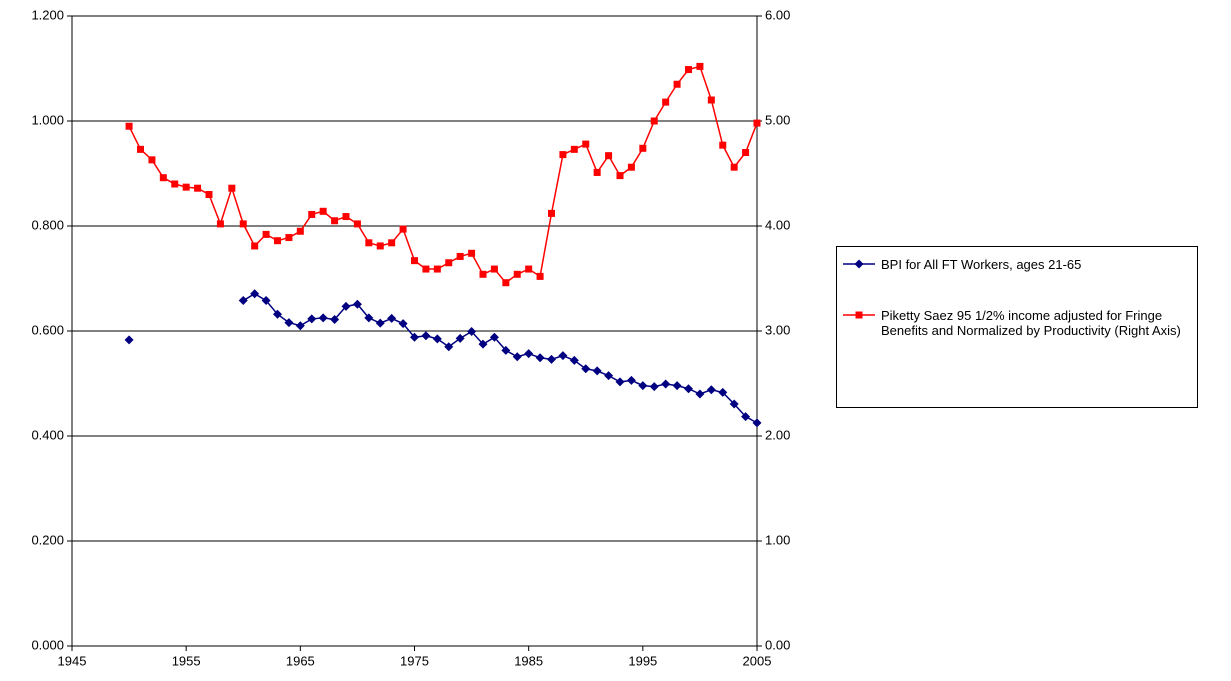 The height and width of the screenshot is (681, 1231). What do you see at coordinates (47, 434) in the screenshot?
I see `y-tick-label: 0.400` at bounding box center [47, 434].